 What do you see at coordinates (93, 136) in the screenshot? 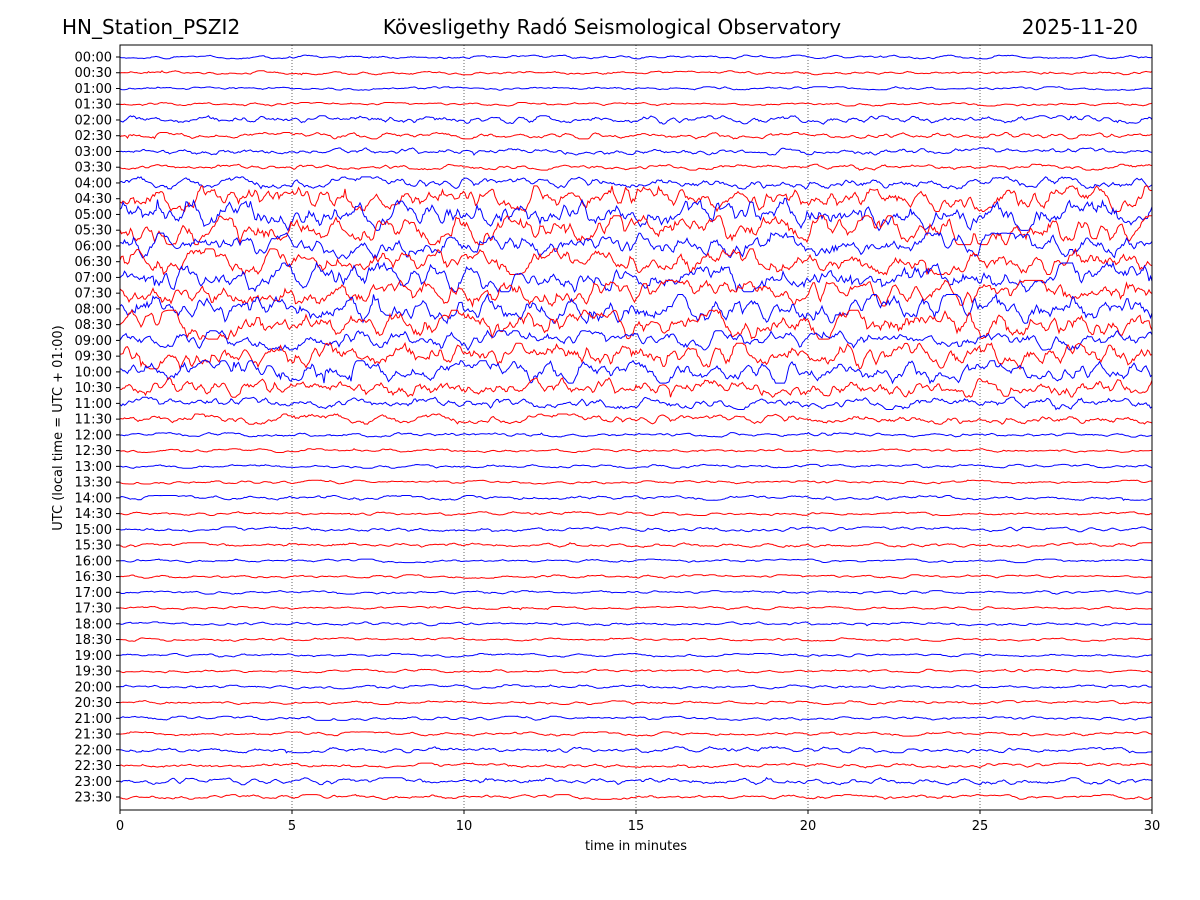
I see `y-tick-label: 02:30` at bounding box center [93, 136].